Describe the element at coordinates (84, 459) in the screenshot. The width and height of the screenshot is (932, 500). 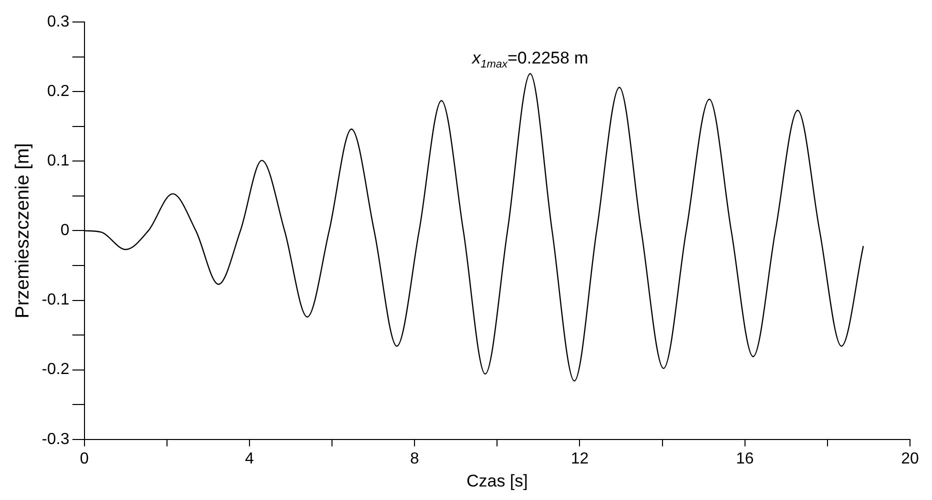
I see `x-tick-label: 0` at that location.